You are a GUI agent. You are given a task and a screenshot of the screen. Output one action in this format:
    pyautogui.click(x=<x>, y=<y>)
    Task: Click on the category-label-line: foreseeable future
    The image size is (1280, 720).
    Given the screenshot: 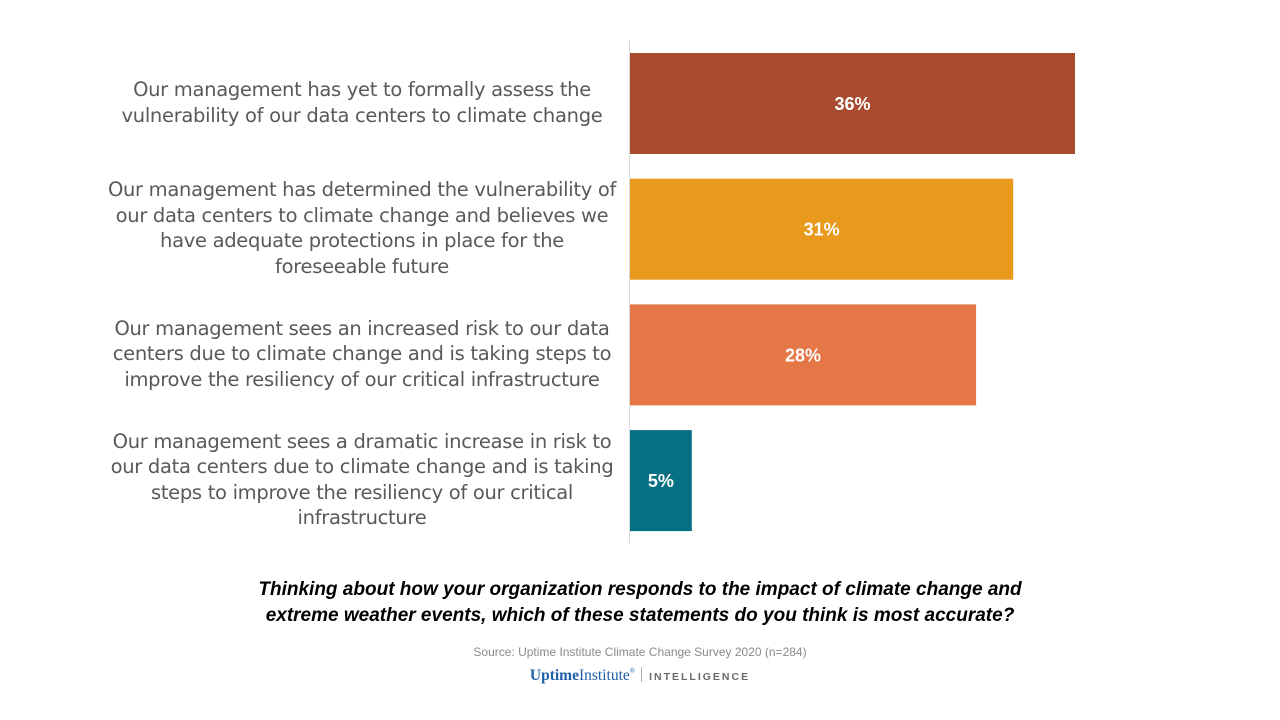 What is the action you would take?
    pyautogui.click(x=362, y=266)
    